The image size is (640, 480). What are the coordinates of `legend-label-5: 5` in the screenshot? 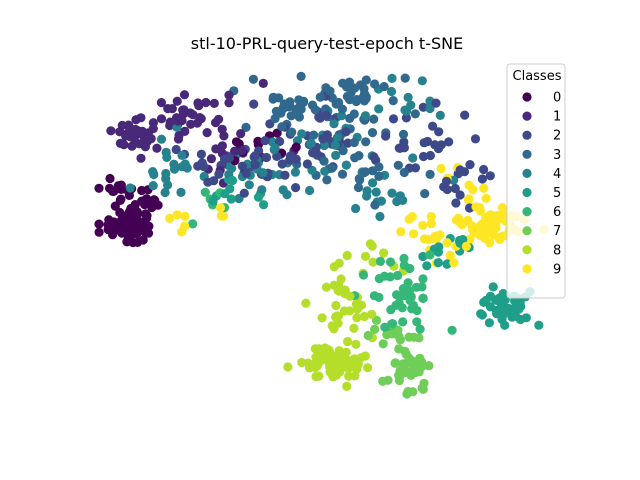 It's located at (557, 193).